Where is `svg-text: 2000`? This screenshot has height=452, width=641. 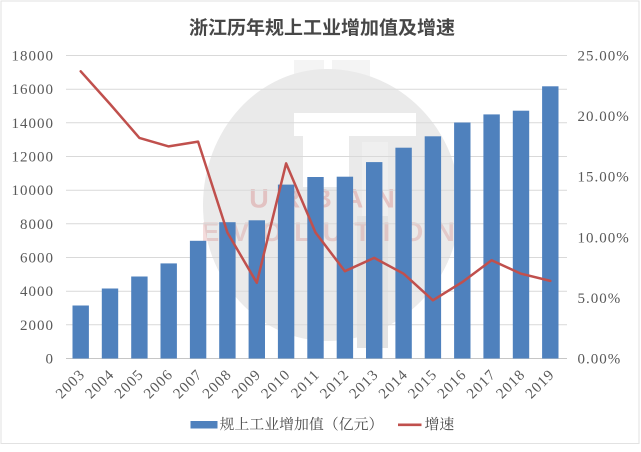 svg-text: 2000 is located at coordinates (37, 326).